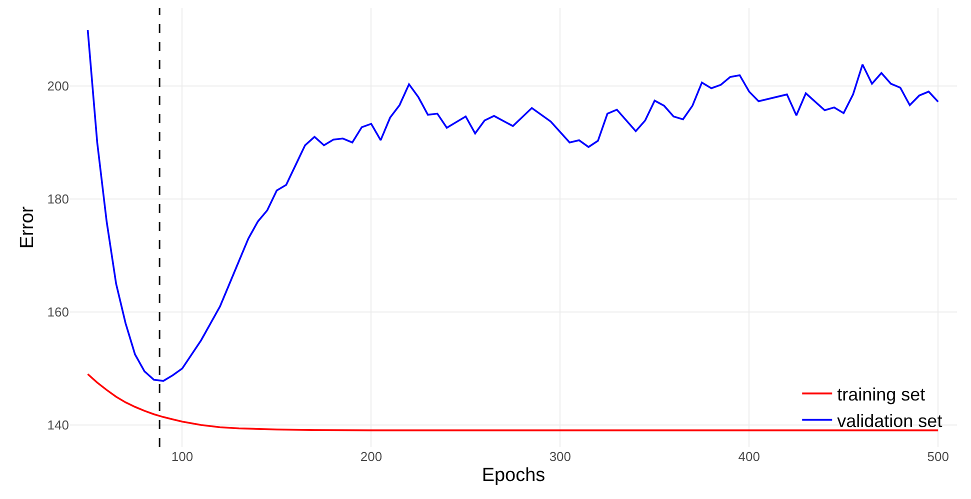  I want to click on y-tick-label: 140, so click(58, 425).